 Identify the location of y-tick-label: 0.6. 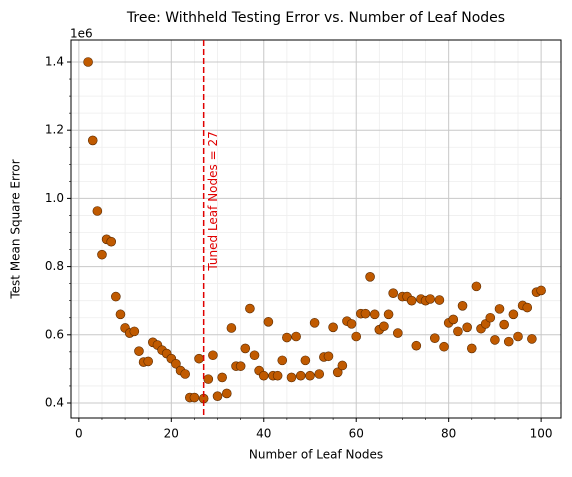
(54, 334).